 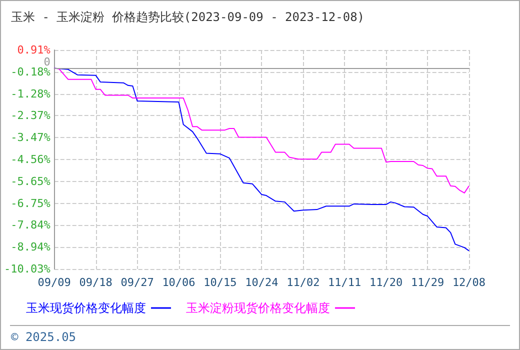 What do you see at coordinates (34, 50) in the screenshot?
I see `y-tick-label: 0.91%` at bounding box center [34, 50].